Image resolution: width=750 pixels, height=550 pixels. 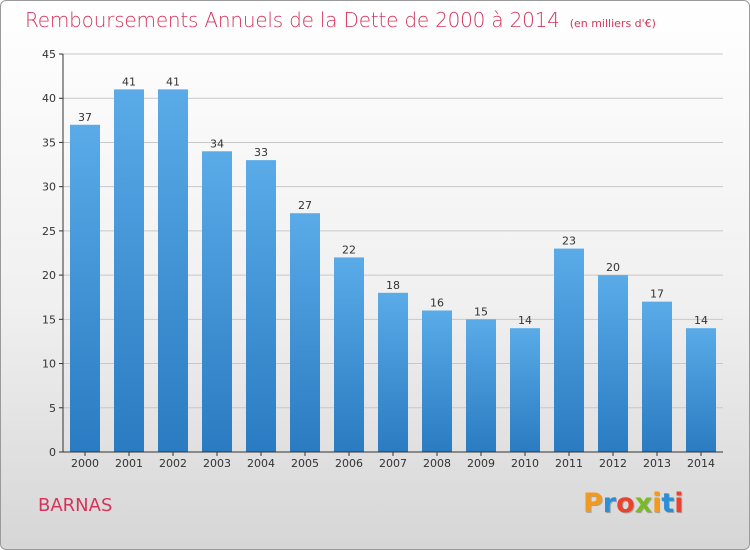 I want to click on proxiti-logo: Proxiti, so click(x=633, y=503).